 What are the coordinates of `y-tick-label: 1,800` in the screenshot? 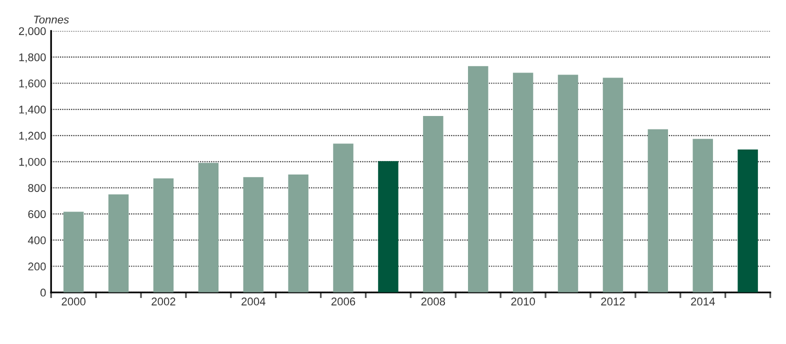 It's located at (32, 58).